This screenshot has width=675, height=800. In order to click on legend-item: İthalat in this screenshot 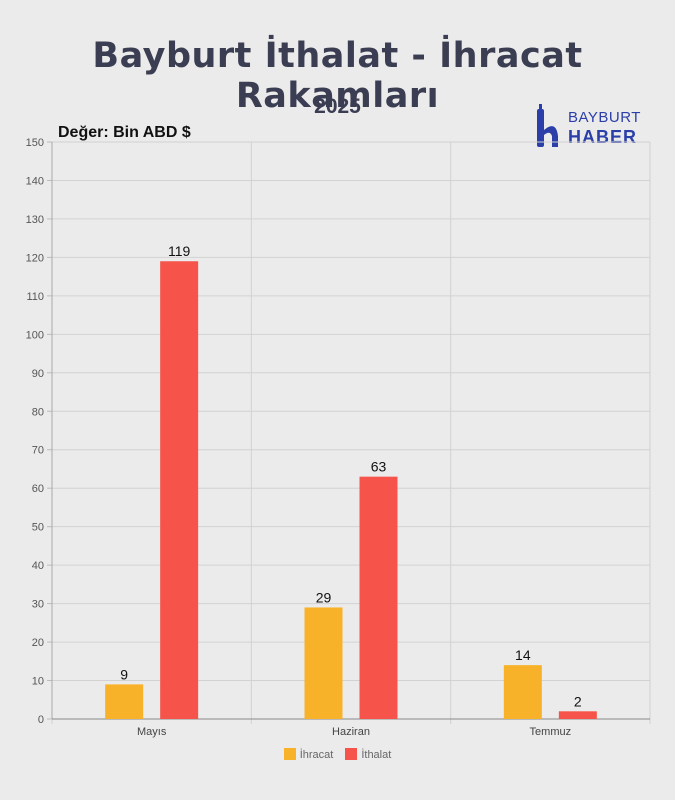, I will do `click(368, 754)`.